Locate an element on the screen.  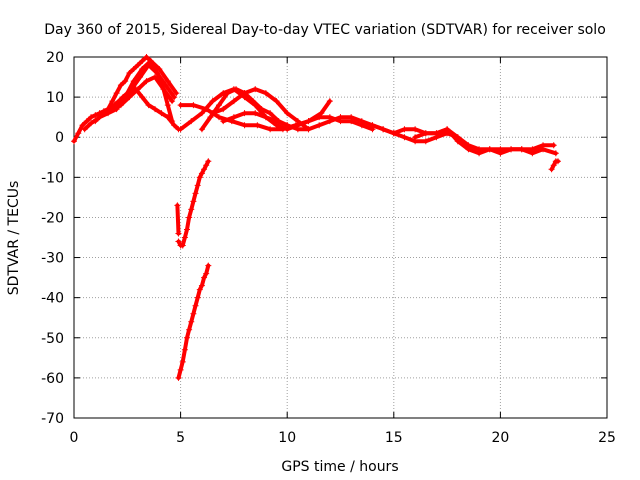
y-tick-label: -50 is located at coordinates (52, 339).